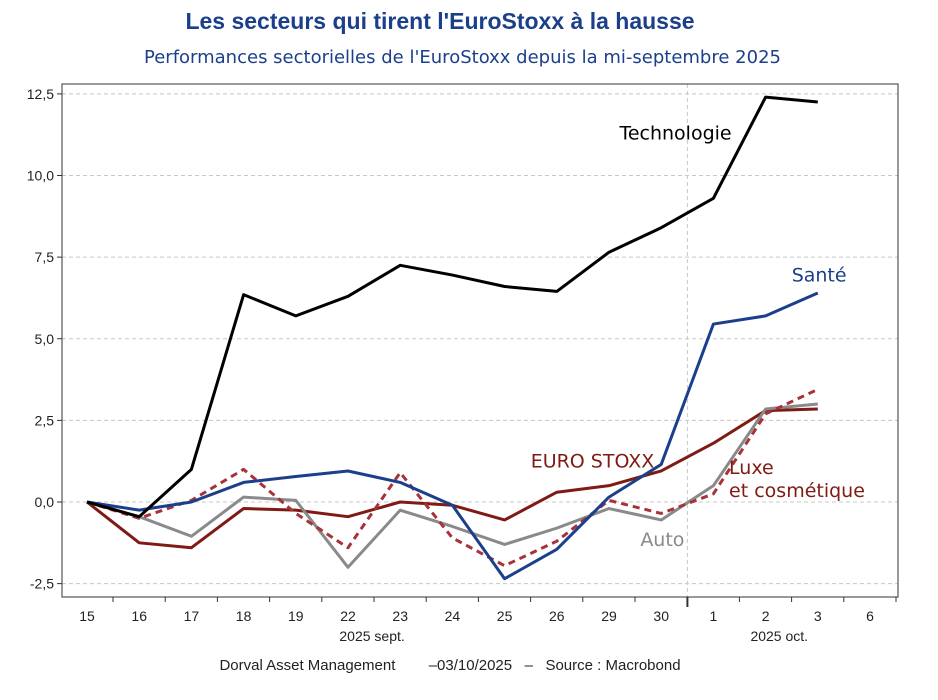  What do you see at coordinates (40, 176) in the screenshot?
I see `y-tick-label: 10,0` at bounding box center [40, 176].